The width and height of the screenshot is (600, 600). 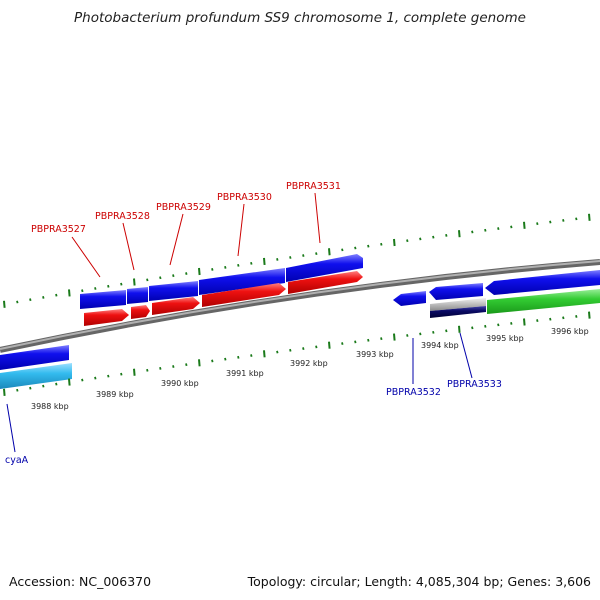 I want to click on scale-label: 3992 kbp, so click(x=309, y=363).